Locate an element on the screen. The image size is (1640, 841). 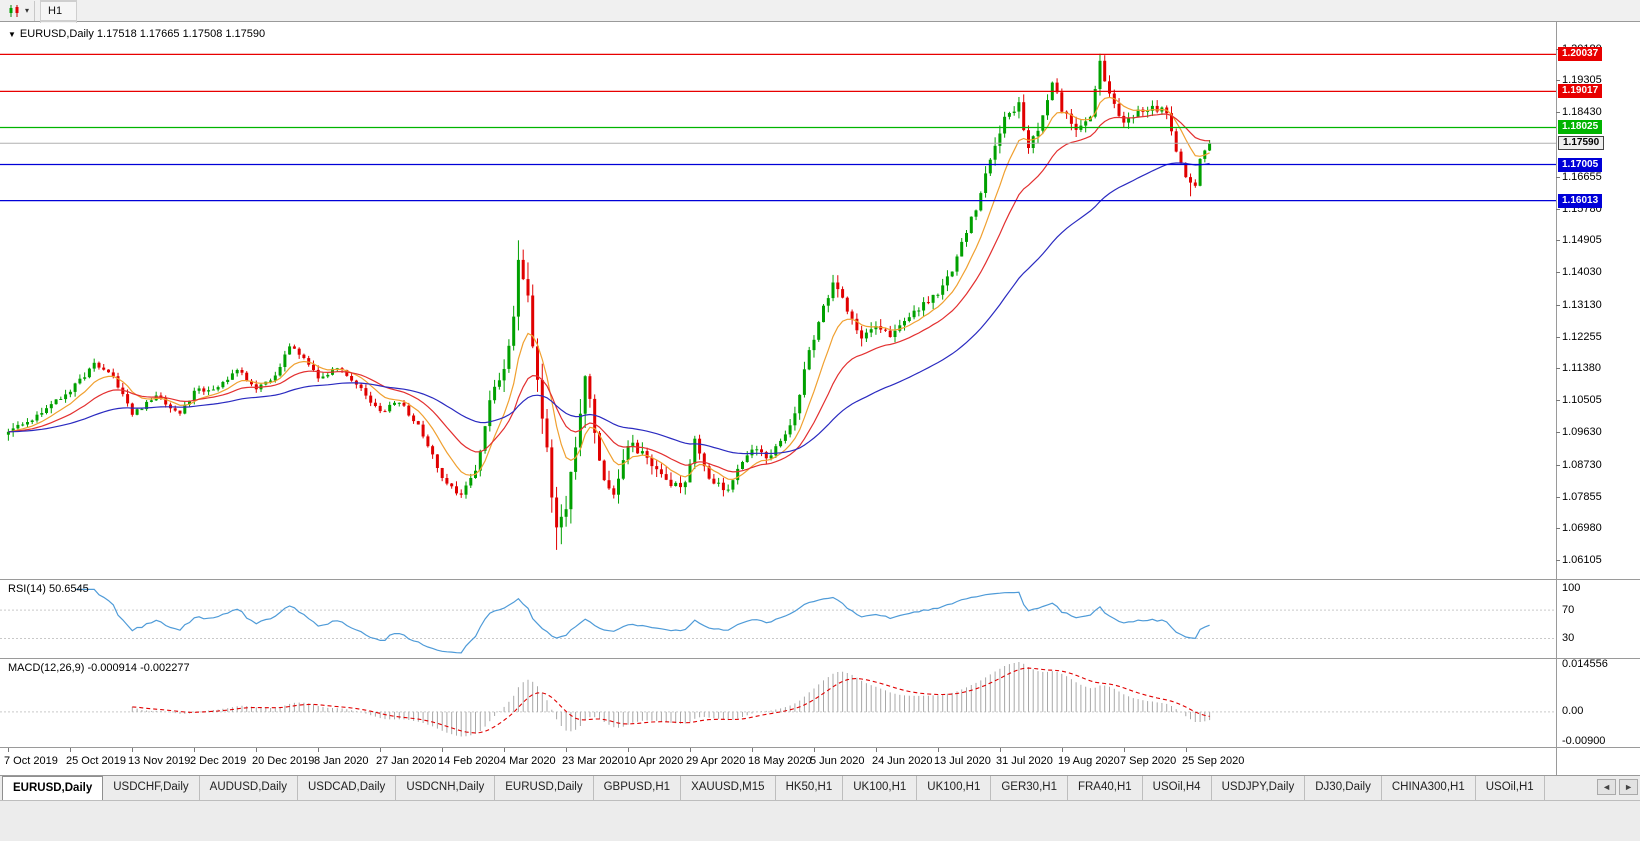
chart-tab-USDJPY-Daily: USDJPY,Daily is located at coordinates (1259, 788).